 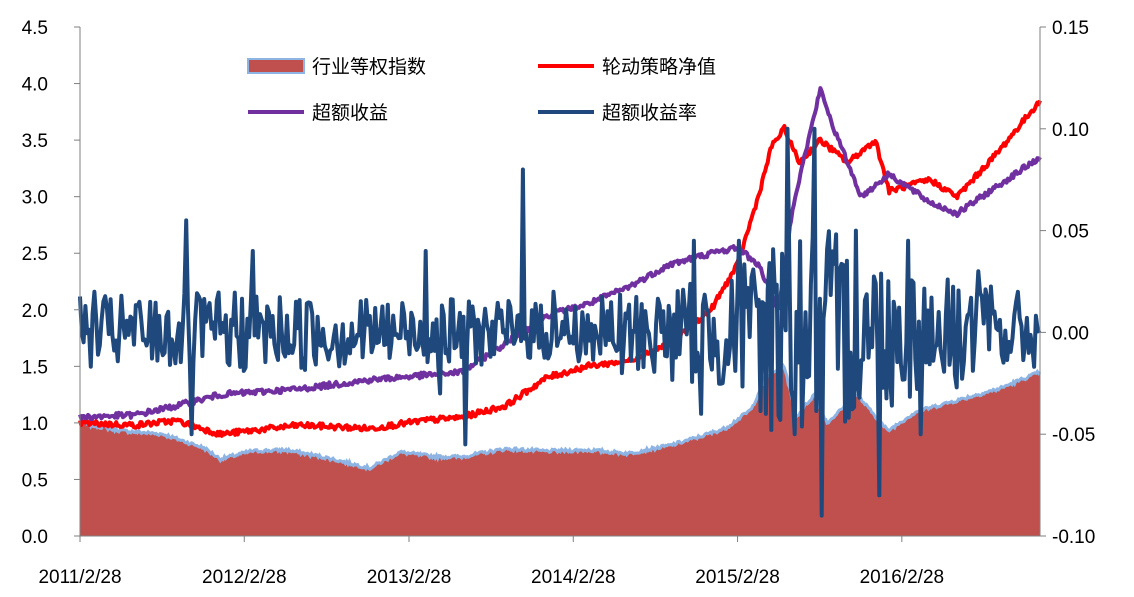 What do you see at coordinates (35, 28) in the screenshot?
I see `y-left-tick-label: 4.5` at bounding box center [35, 28].